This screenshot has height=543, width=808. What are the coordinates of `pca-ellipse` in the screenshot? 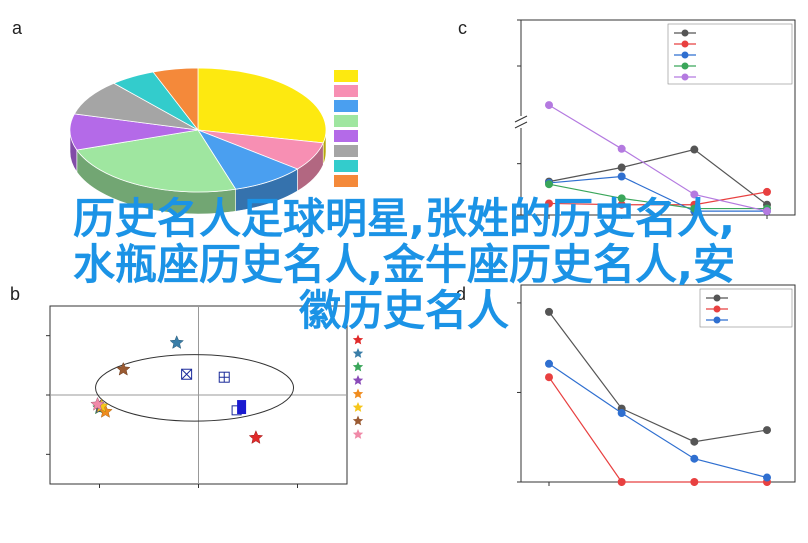 It's located at (195, 388).